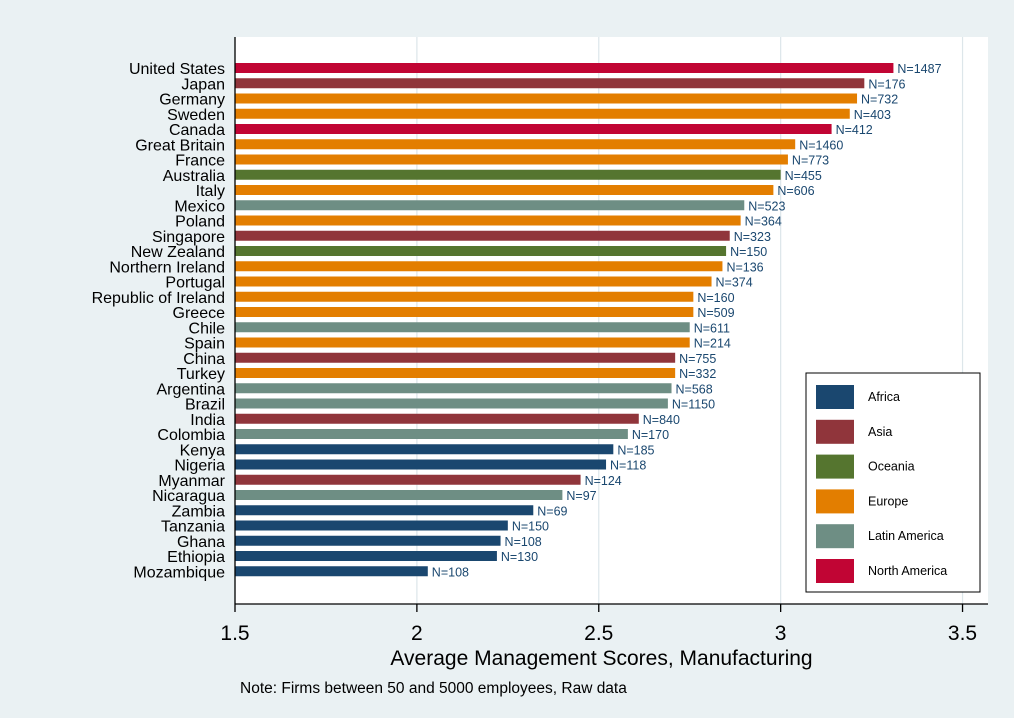 The image size is (1014, 718). I want to click on country-label: Tanzania, so click(193, 527).